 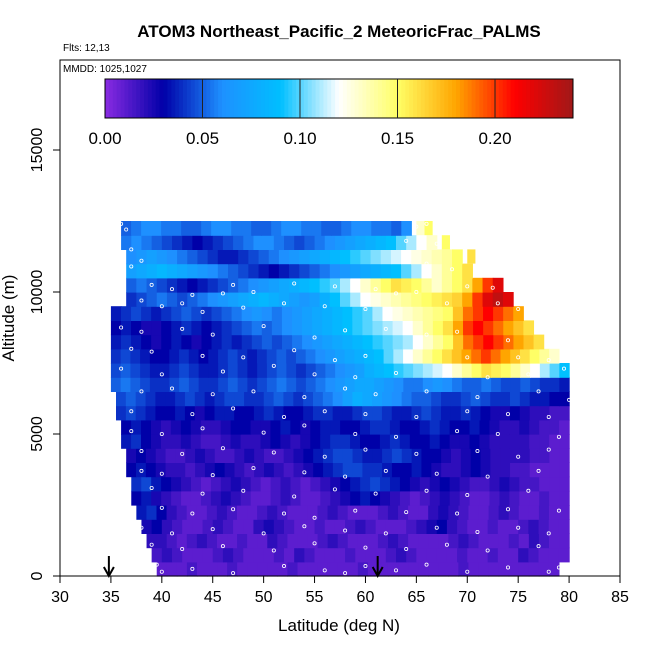 What do you see at coordinates (108, 567) in the screenshot?
I see `latitude-arrow` at bounding box center [108, 567].